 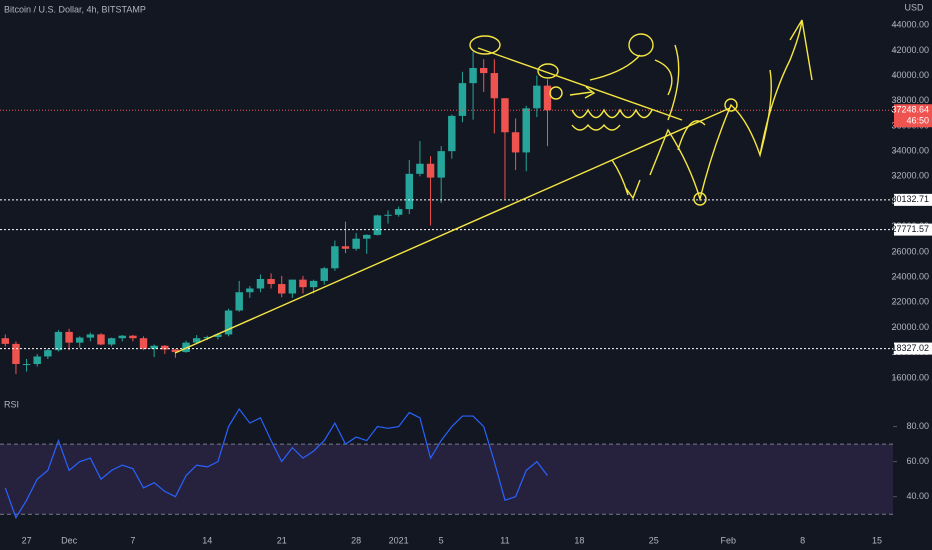 I want to click on x-tick-label: 8, so click(x=802, y=540).